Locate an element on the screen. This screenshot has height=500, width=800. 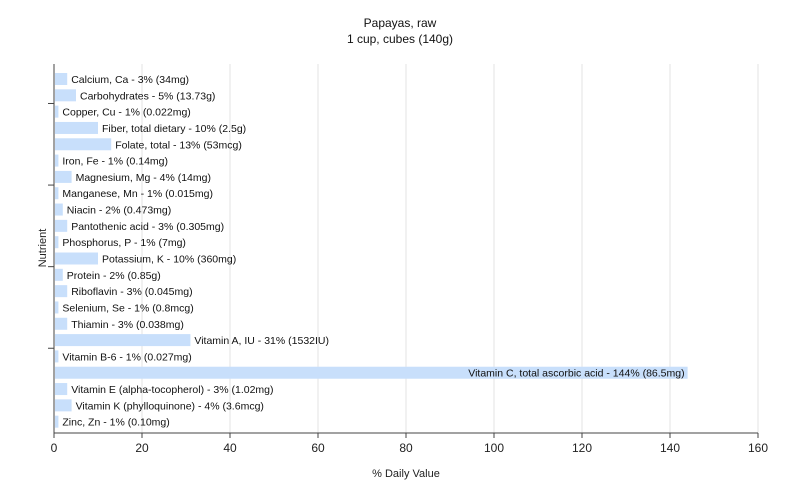
x-tick-label: 100 is located at coordinates (494, 448).